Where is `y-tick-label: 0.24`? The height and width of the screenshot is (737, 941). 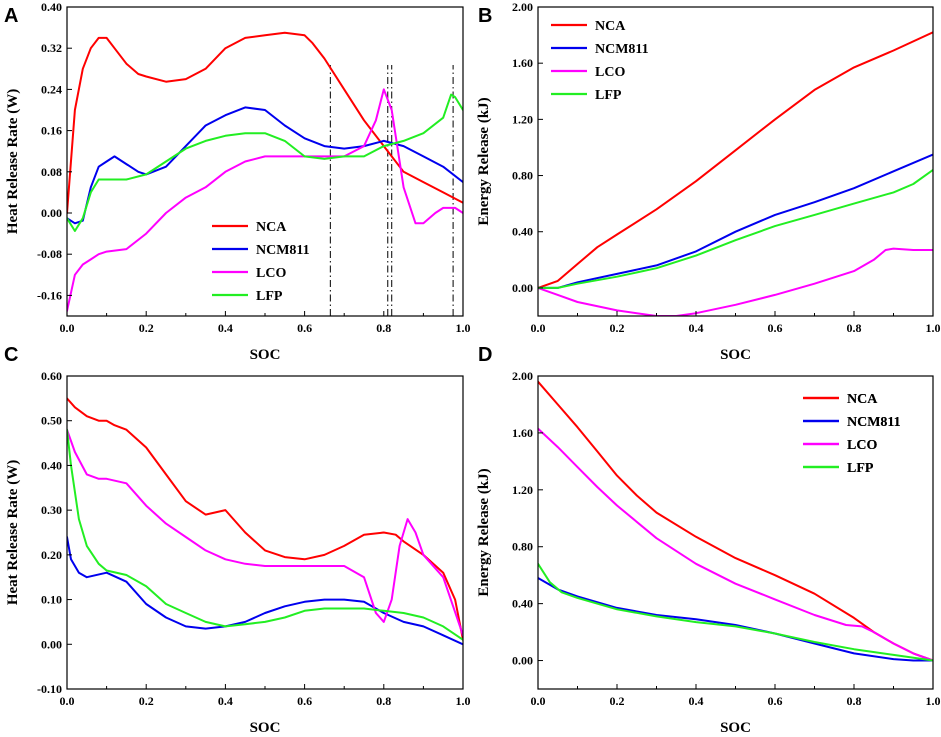
y-tick-label: 0.24 is located at coordinates (51, 89).